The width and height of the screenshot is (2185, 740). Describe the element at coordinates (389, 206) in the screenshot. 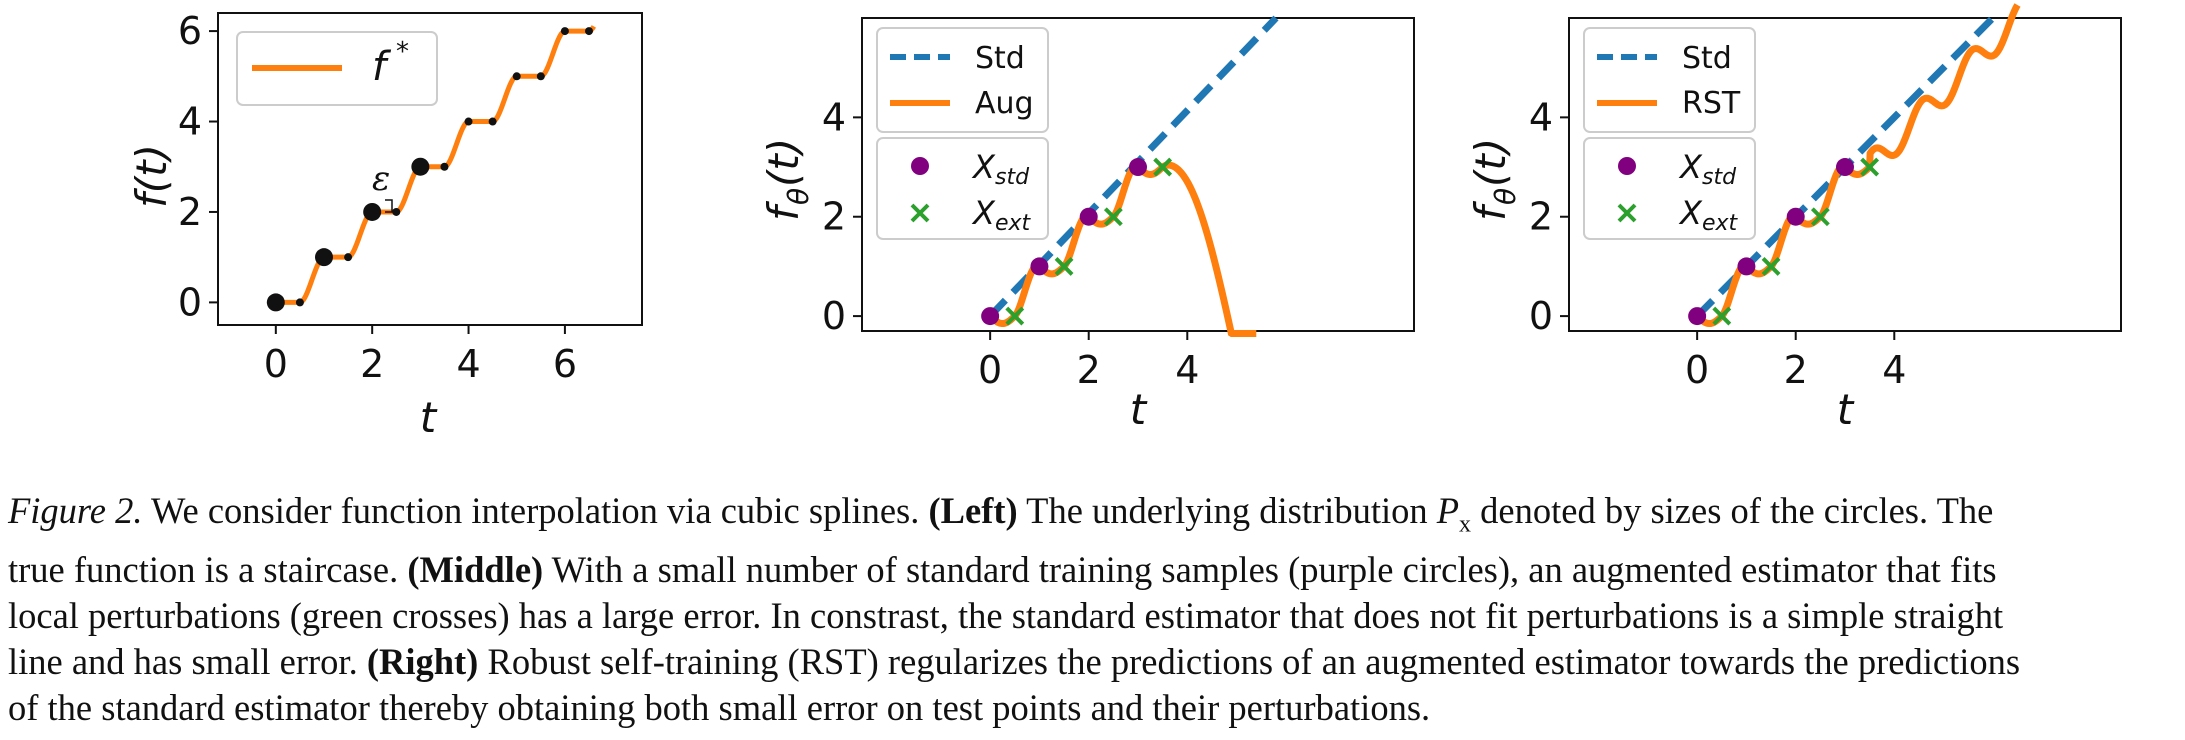

I see `epsilon-bracket` at that location.